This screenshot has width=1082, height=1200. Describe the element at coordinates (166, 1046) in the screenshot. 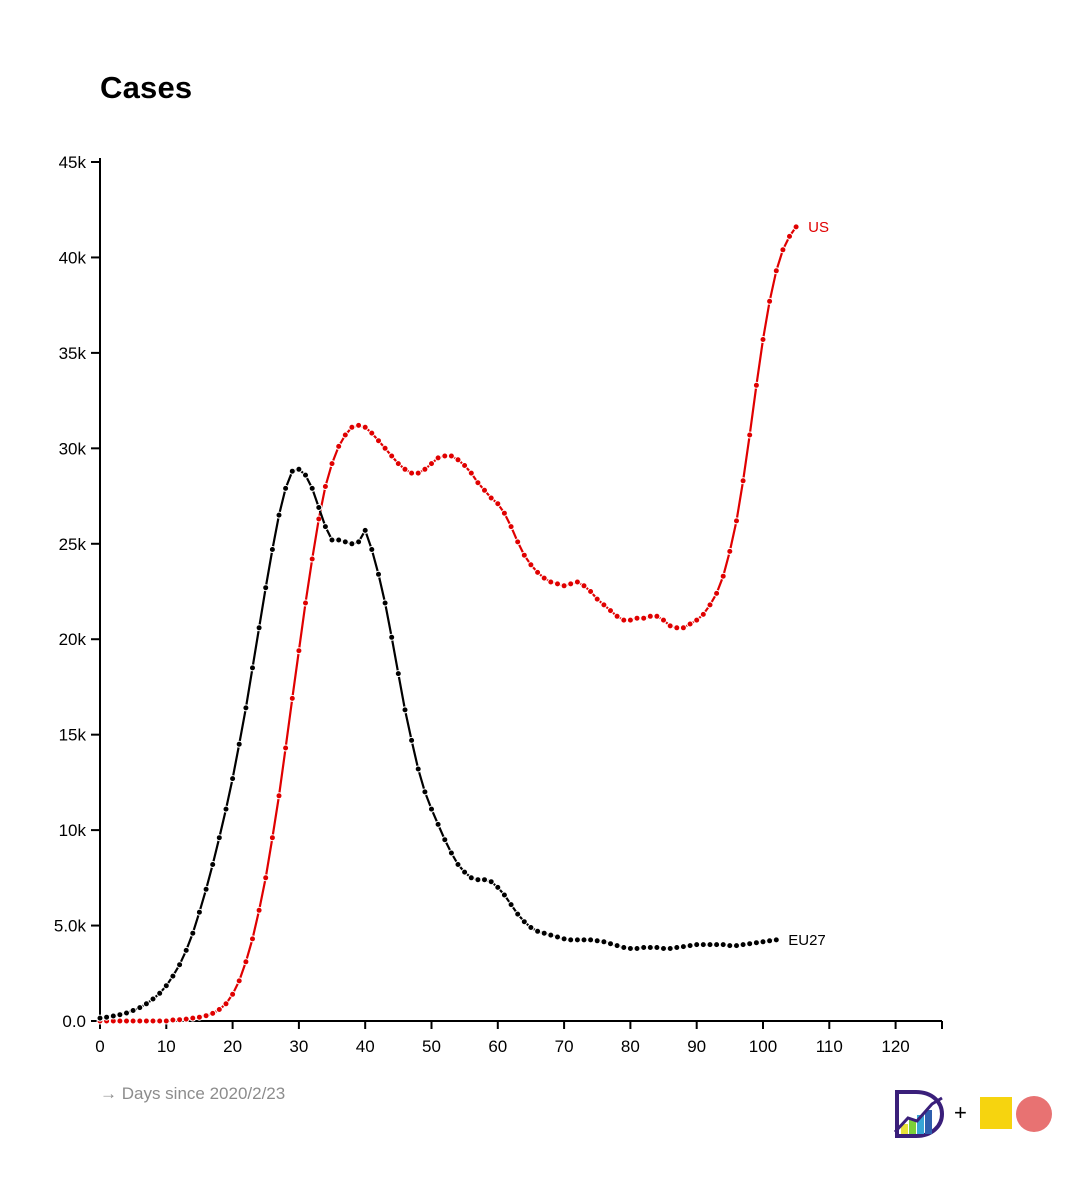

I see `x-tick-label: 10` at that location.